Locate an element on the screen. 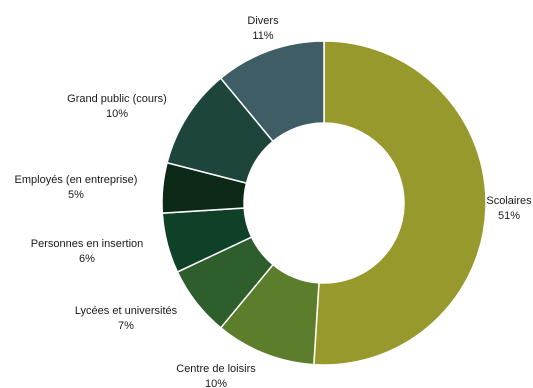  slice-label-value: 51% is located at coordinates (509, 216).